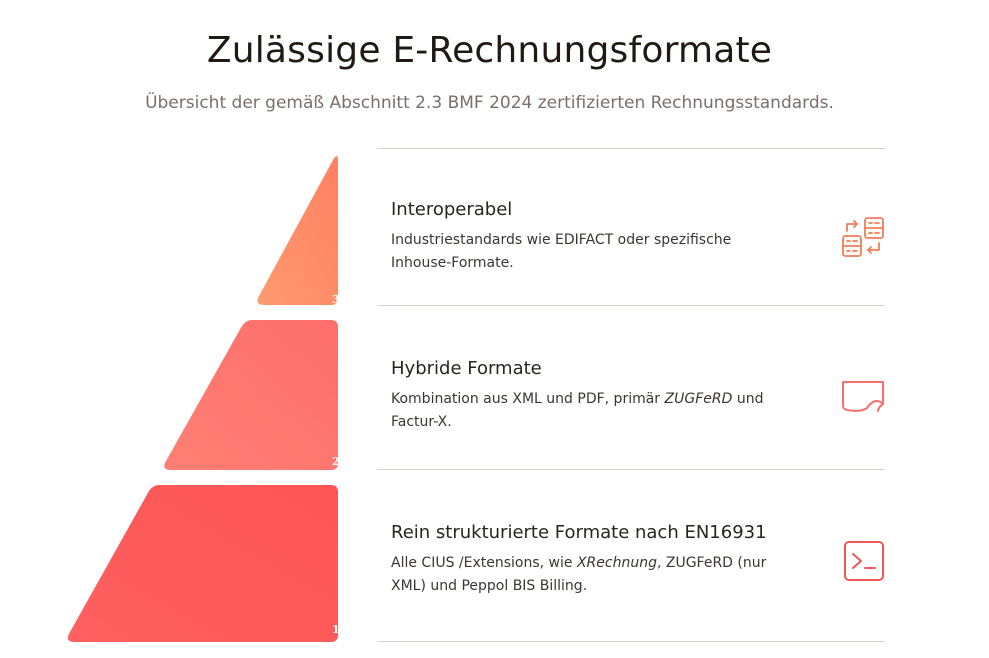 This screenshot has width=989, height=658. Describe the element at coordinates (336, 461) in the screenshot. I see `pyramid-tier-2-number: 2` at that location.